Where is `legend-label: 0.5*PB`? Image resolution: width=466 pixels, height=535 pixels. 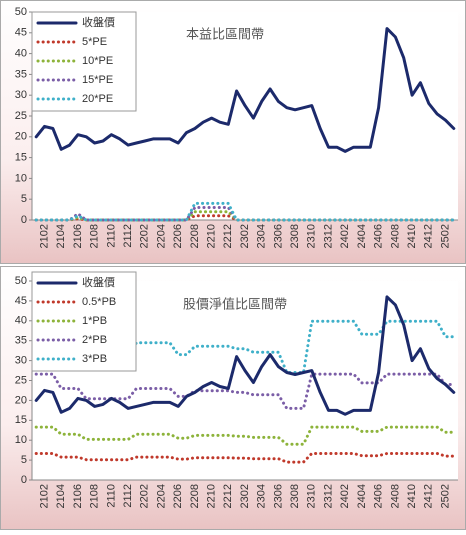
legend-label: 0.5*PB is located at coordinates (99, 302).